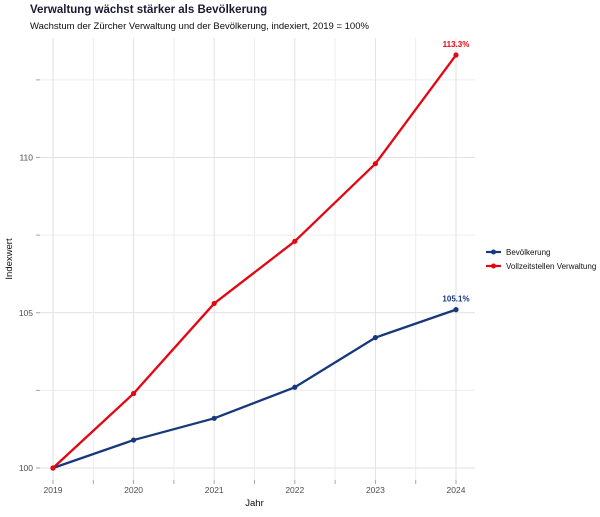 The image size is (600, 517). I want to click on x-tick-label: 2024, so click(456, 490).